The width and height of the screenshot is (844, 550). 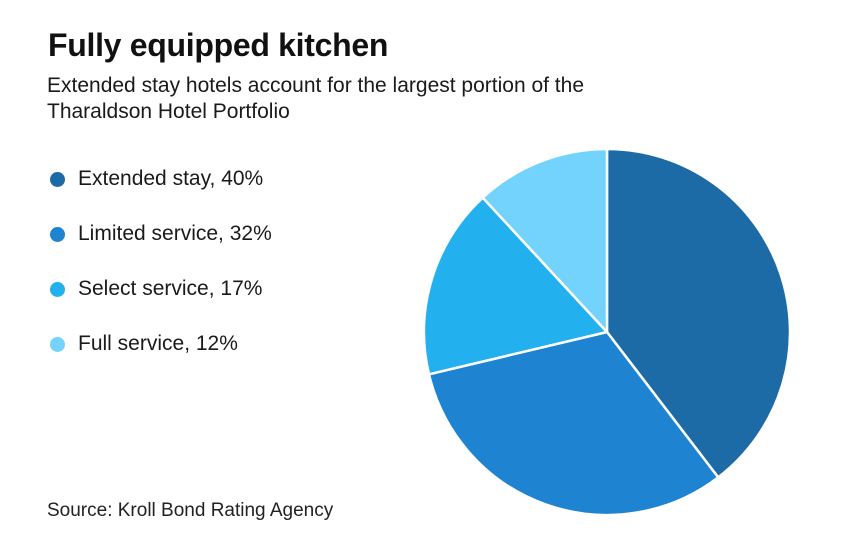 What do you see at coordinates (573, 423) in the screenshot?
I see `pie-slice-limited-service` at bounding box center [573, 423].